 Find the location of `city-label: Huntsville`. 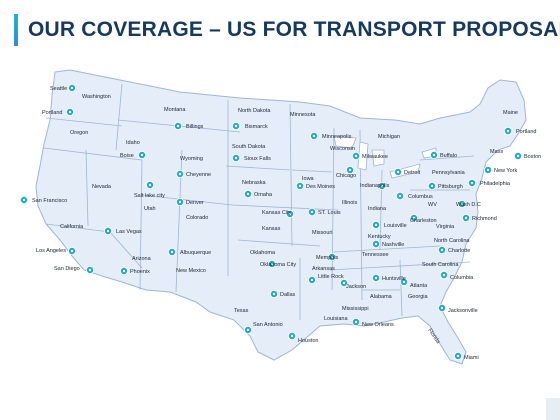

city-label: Huntsville is located at coordinates (394, 279).